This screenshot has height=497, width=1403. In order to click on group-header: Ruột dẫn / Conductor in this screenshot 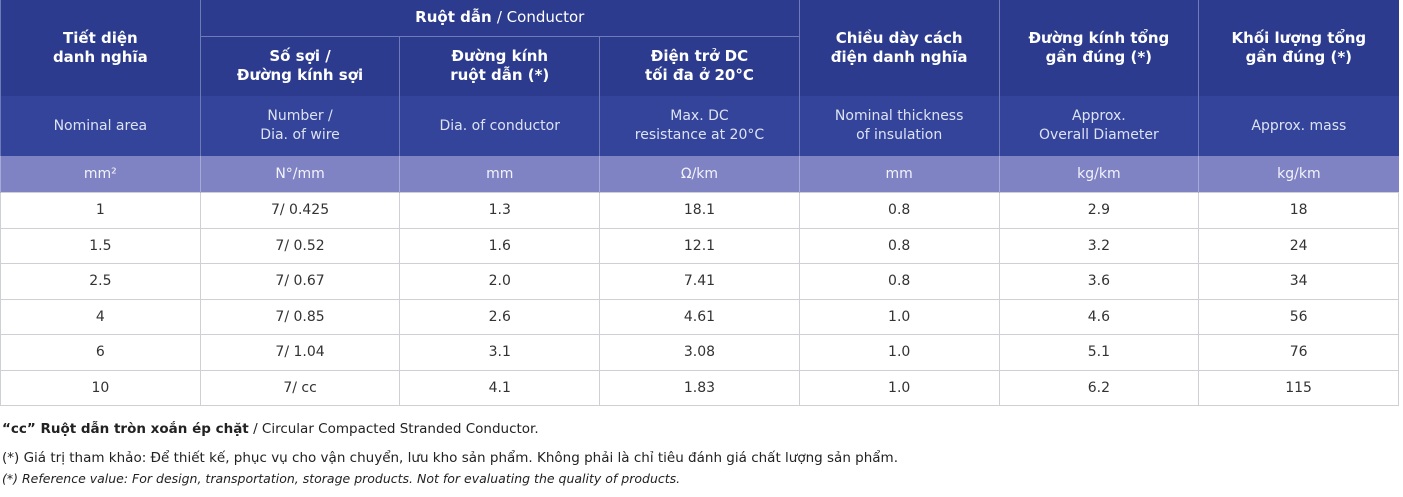, I will do `click(499, 18)`.